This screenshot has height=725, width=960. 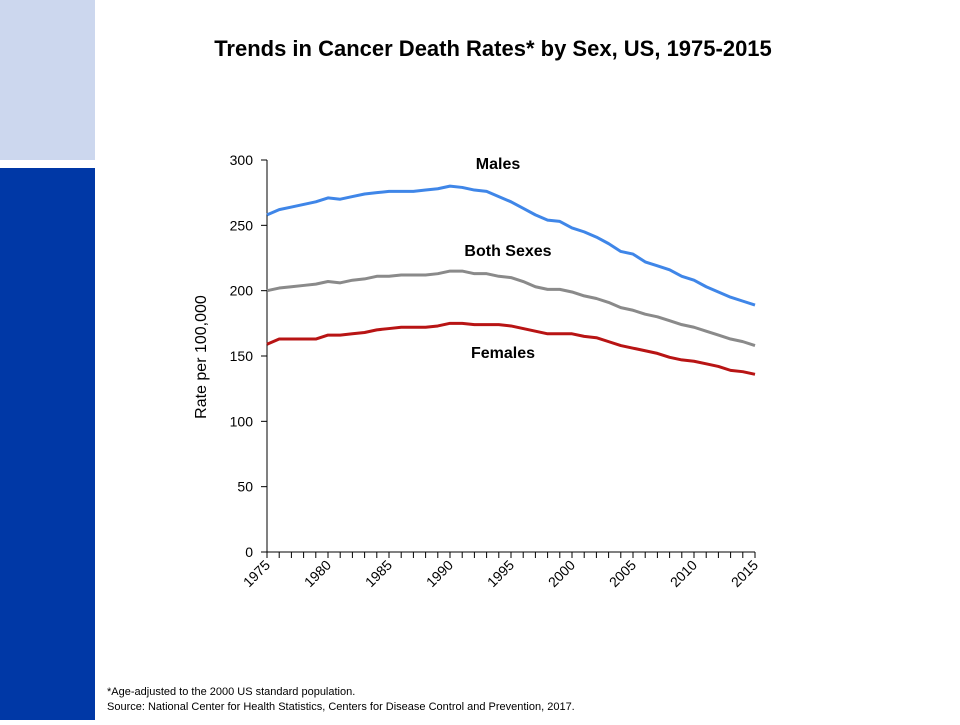 What do you see at coordinates (245, 487) in the screenshot?
I see `y-tick-label: 50` at bounding box center [245, 487].